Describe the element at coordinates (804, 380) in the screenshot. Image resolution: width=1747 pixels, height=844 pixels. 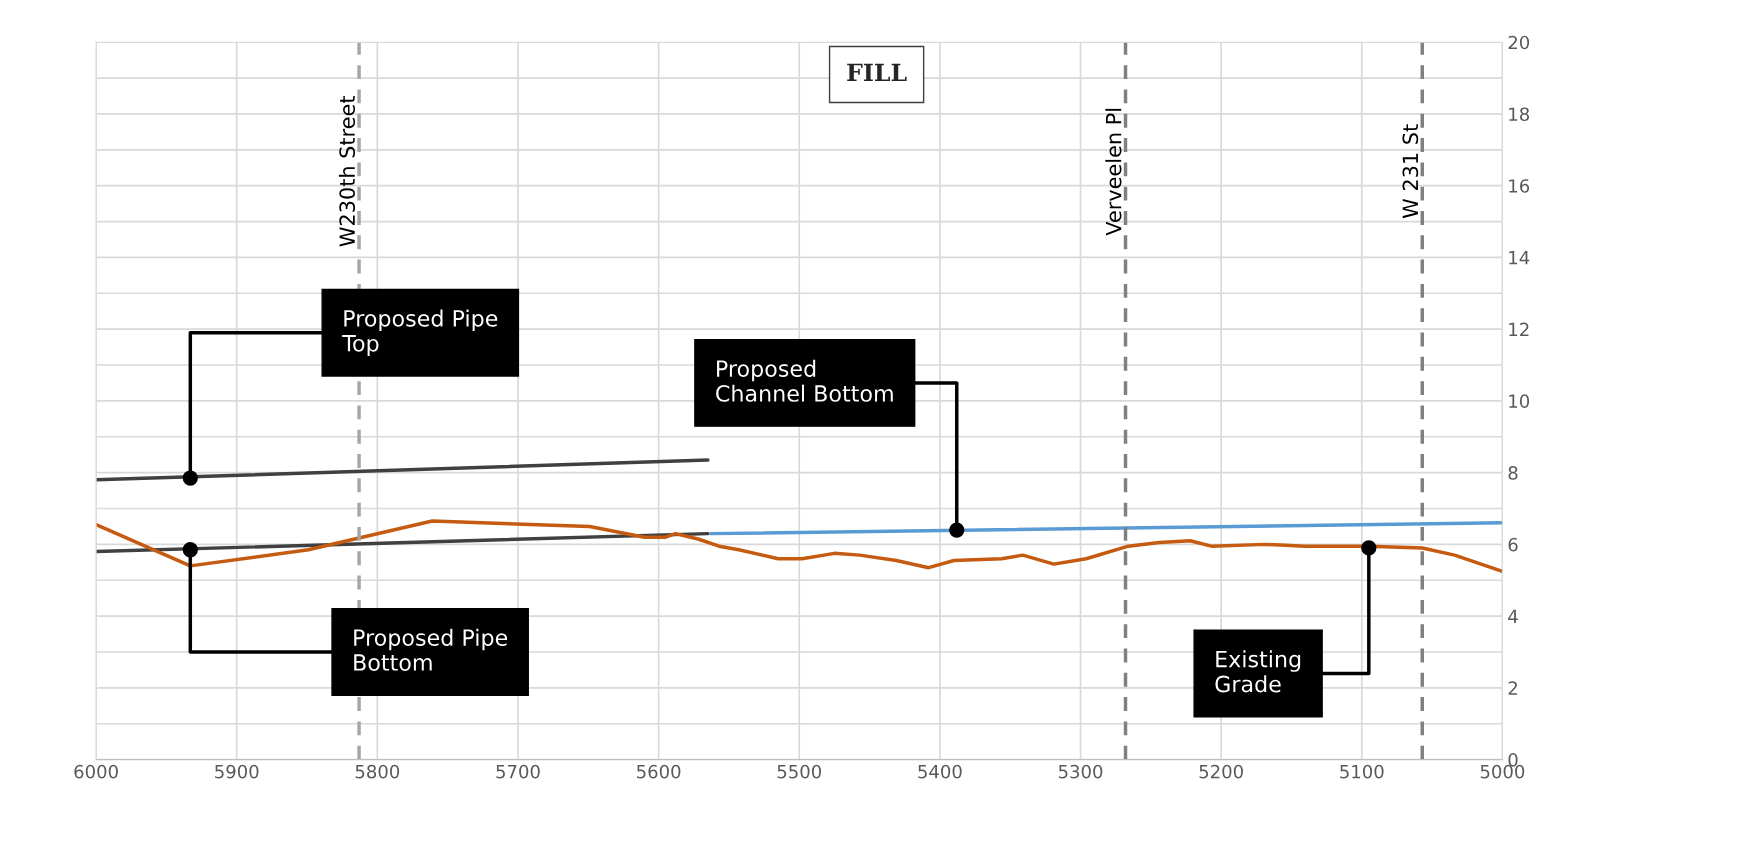
I see `annotation: Proposed Channel Bottom` at that location.